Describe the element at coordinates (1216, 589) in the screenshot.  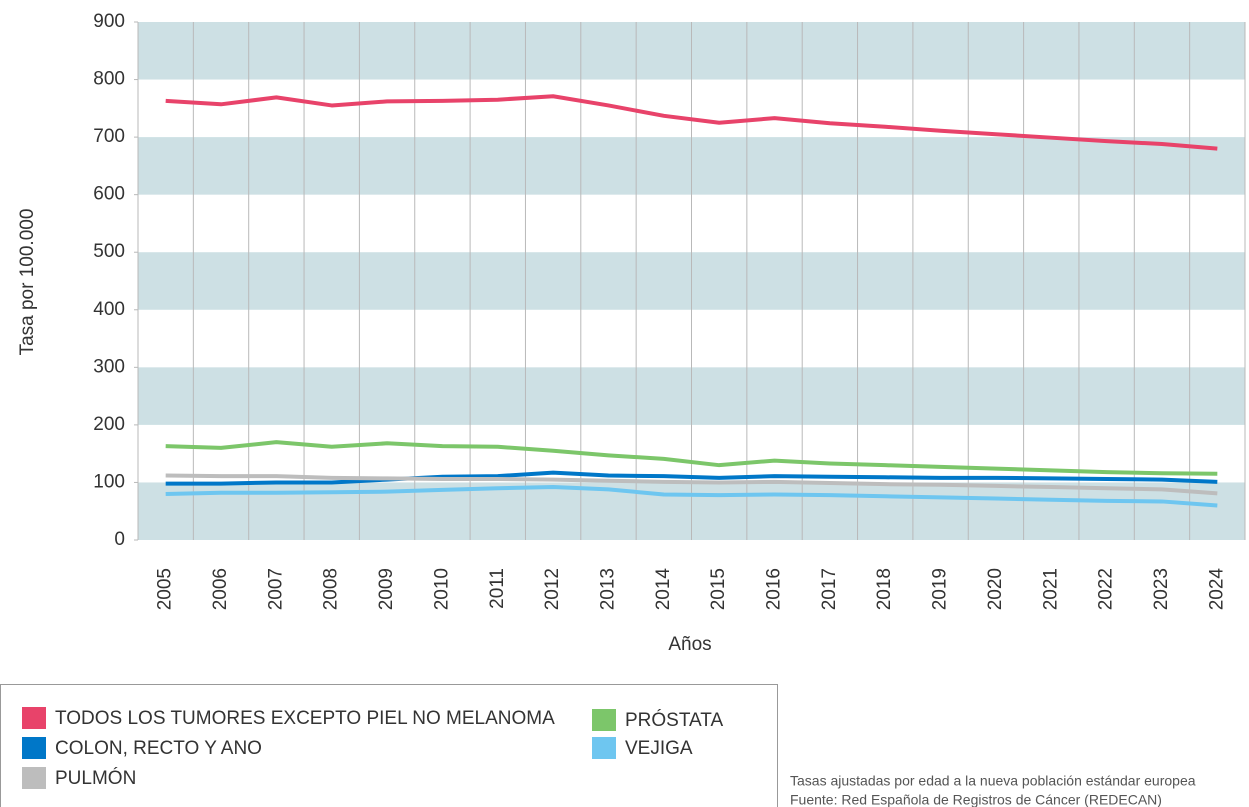
I see `x-tick-label: 2024` at that location.